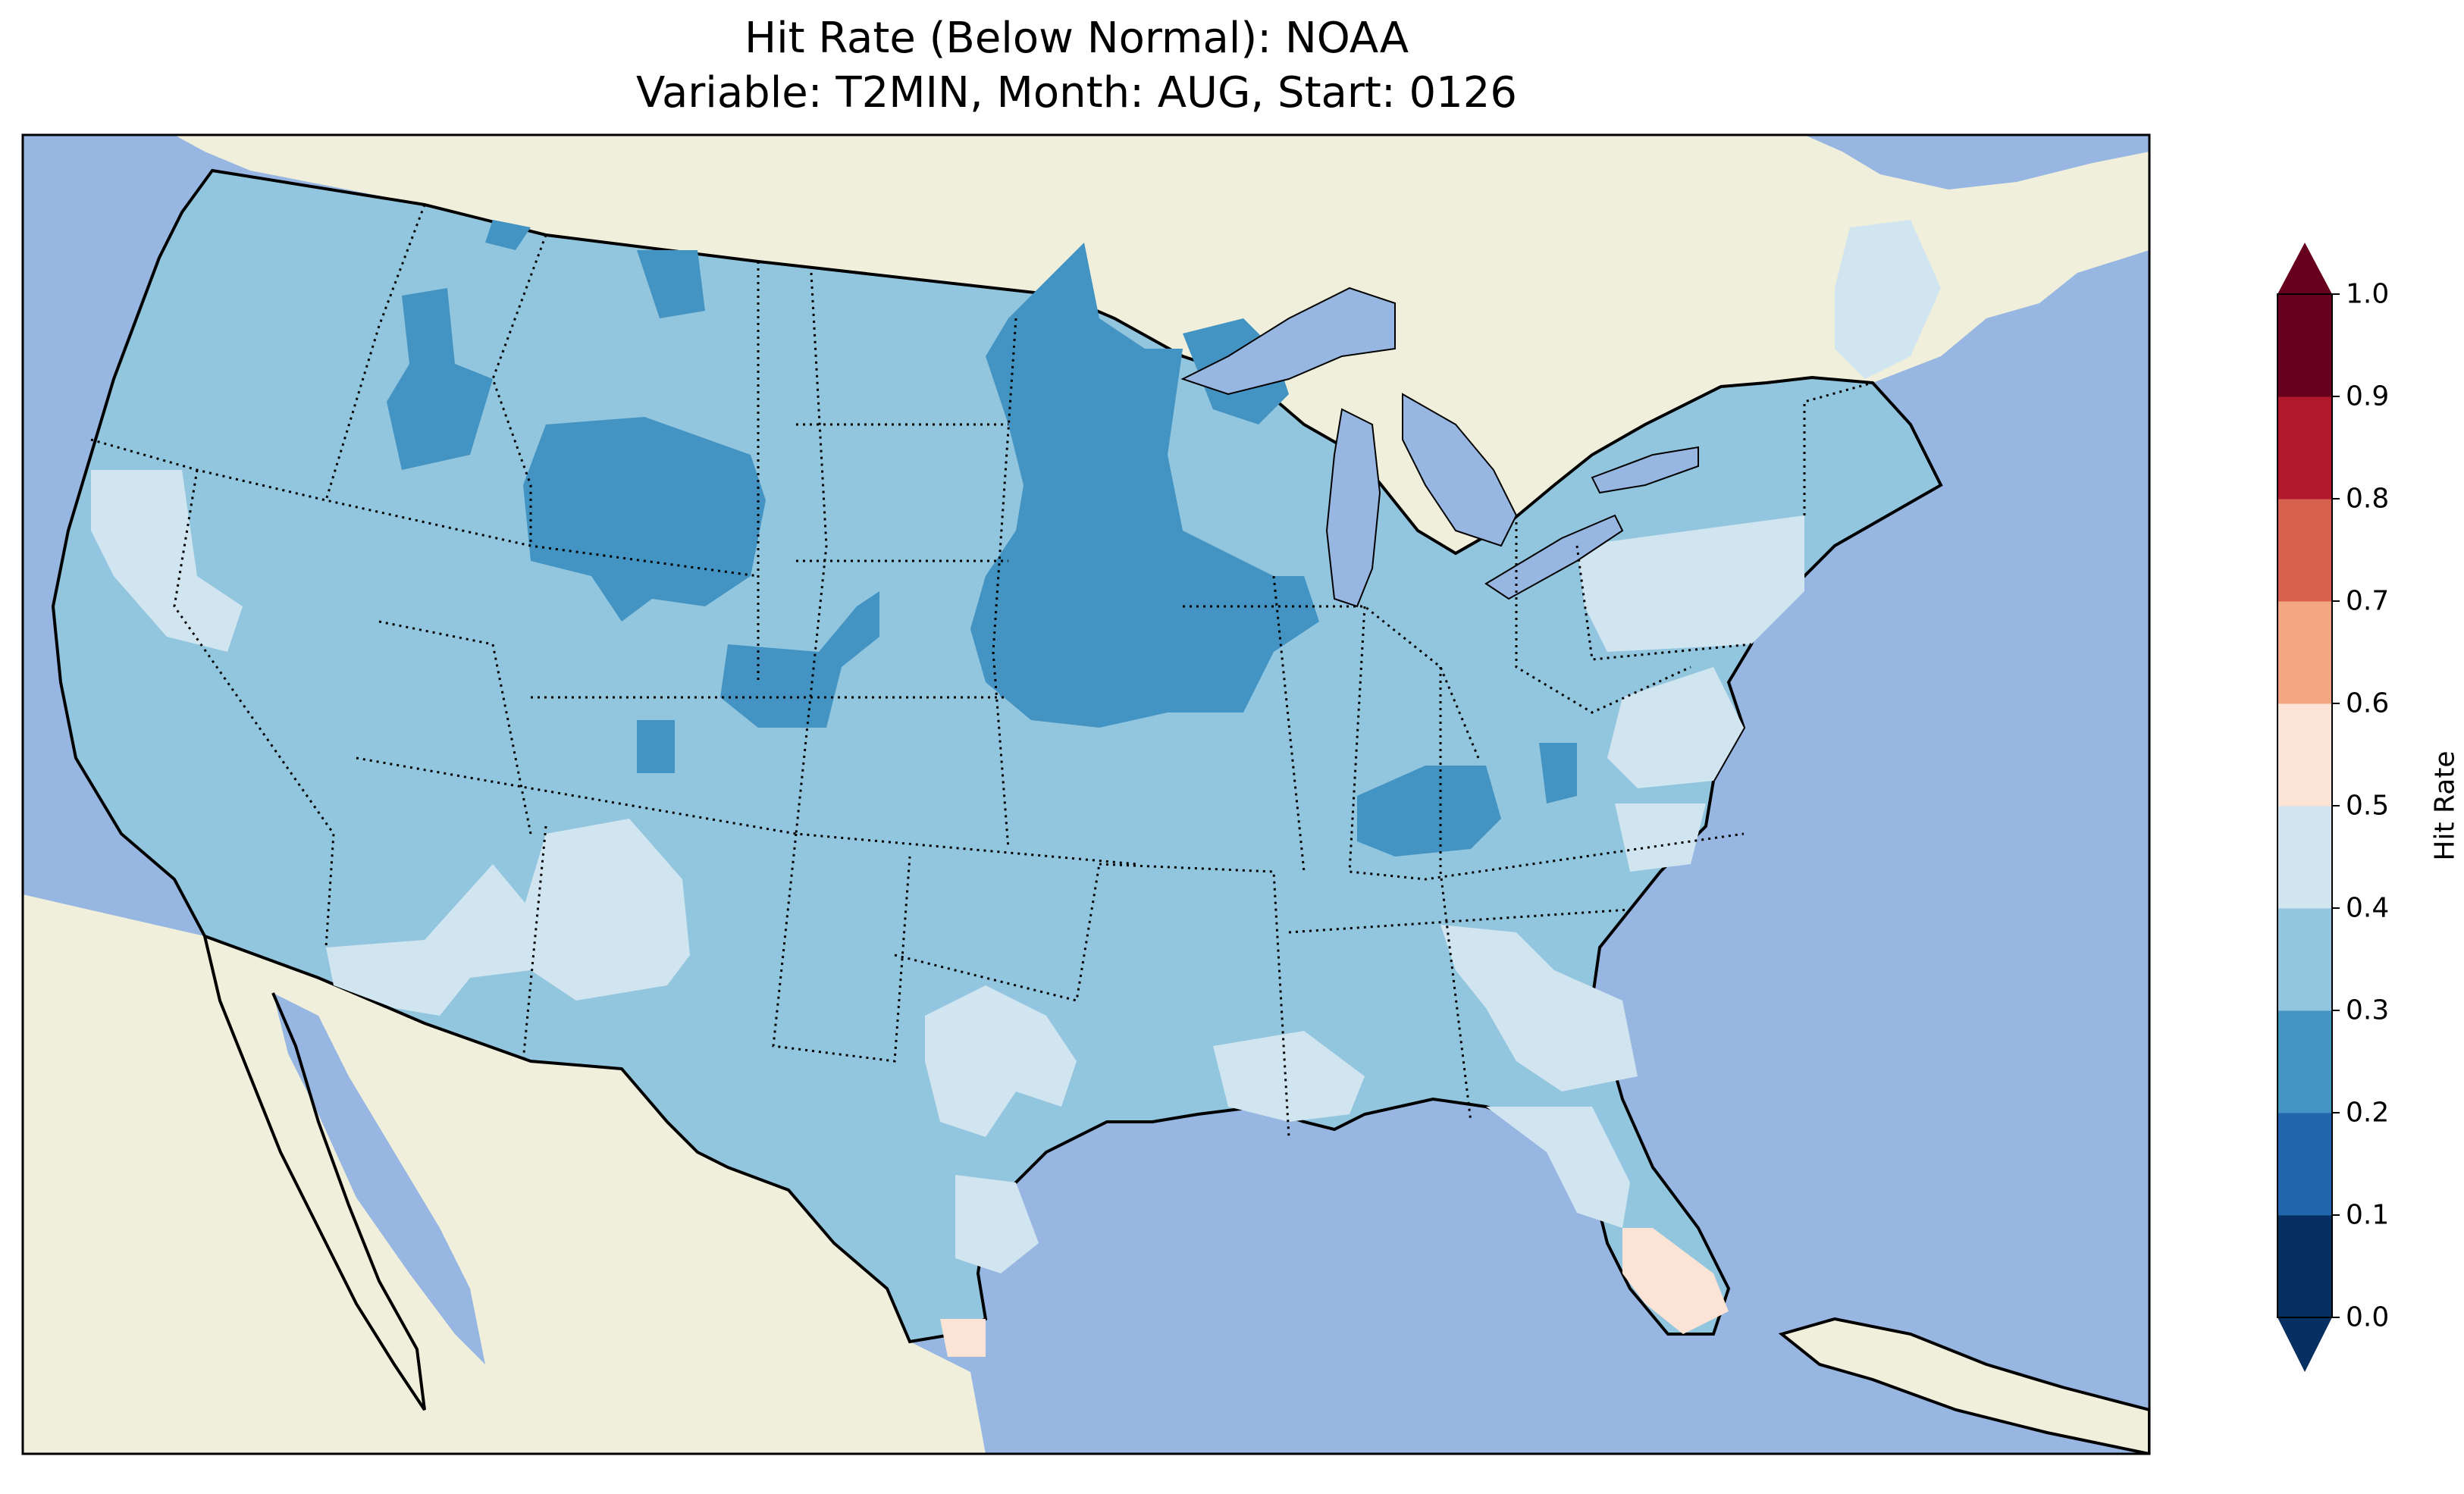 The height and width of the screenshot is (1494, 2464). I want to click on cuba-land, so click(1963, 1385).